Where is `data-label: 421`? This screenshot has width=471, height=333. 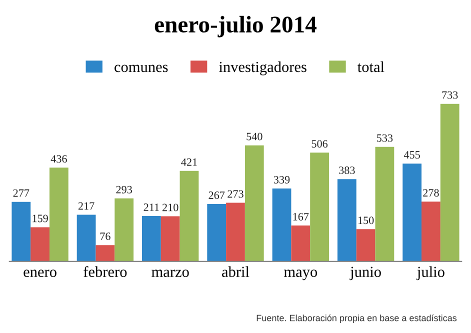 data-label: 421 is located at coordinates (189, 162).